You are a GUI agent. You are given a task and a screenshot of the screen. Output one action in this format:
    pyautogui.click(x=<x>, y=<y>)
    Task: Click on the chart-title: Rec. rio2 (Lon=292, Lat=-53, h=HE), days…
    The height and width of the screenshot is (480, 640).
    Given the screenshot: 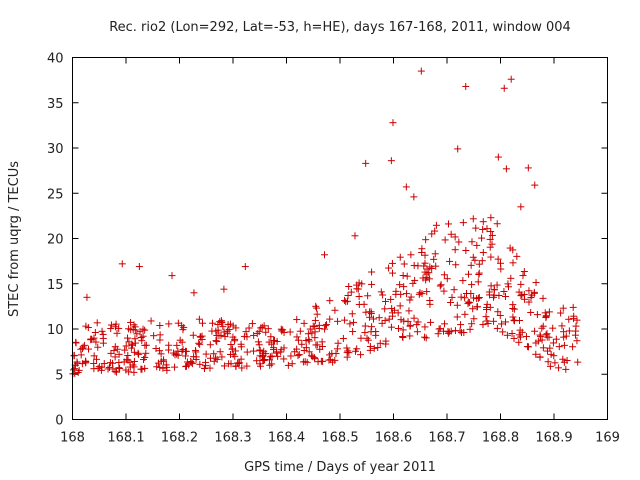 What is the action you would take?
    pyautogui.click(x=340, y=27)
    